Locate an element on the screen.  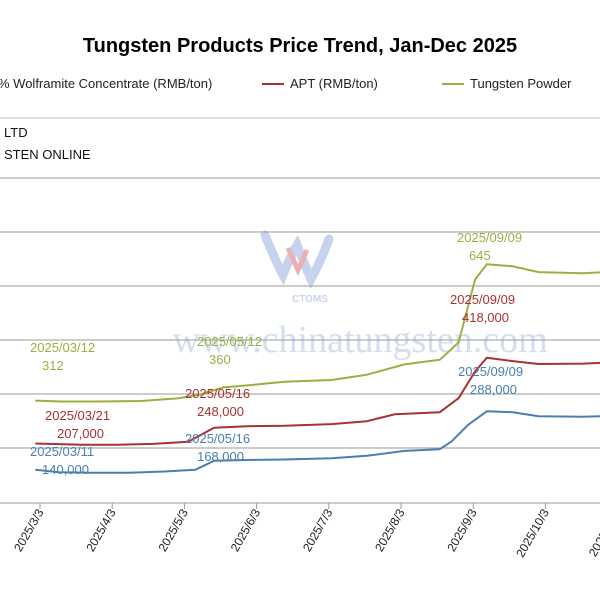
watermark-logo-text: CTOMS is located at coordinates (310, 299).